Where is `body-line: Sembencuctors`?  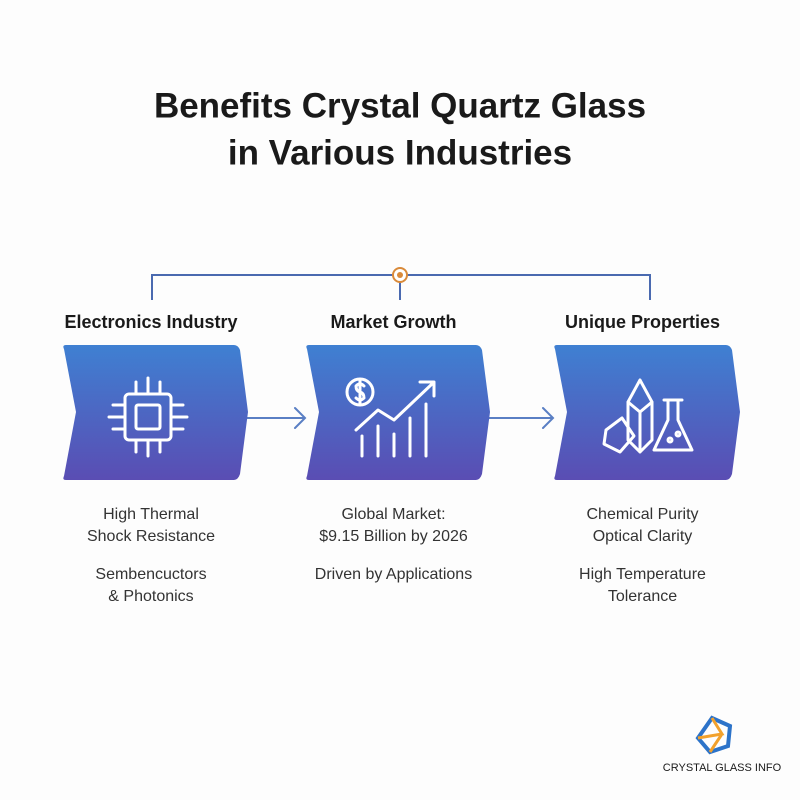
body-line: Sembencuctors is located at coordinates (150, 574).